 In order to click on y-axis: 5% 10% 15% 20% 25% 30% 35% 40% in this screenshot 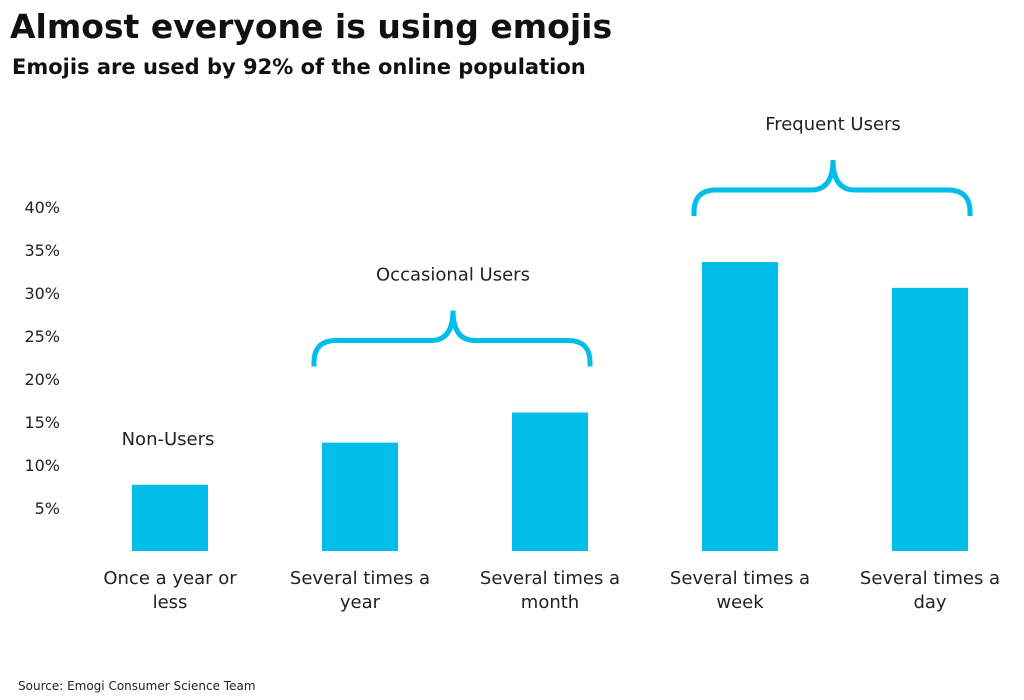, I will do `click(42, 358)`.